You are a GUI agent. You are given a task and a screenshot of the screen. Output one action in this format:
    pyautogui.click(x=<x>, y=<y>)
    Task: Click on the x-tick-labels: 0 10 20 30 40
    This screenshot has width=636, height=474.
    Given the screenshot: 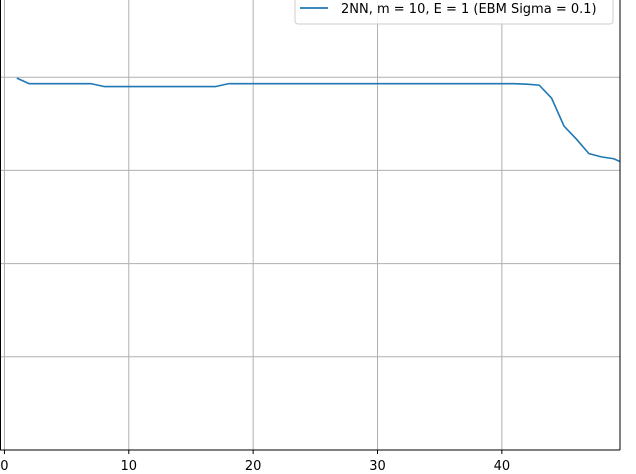 What is the action you would take?
    pyautogui.click(x=255, y=466)
    